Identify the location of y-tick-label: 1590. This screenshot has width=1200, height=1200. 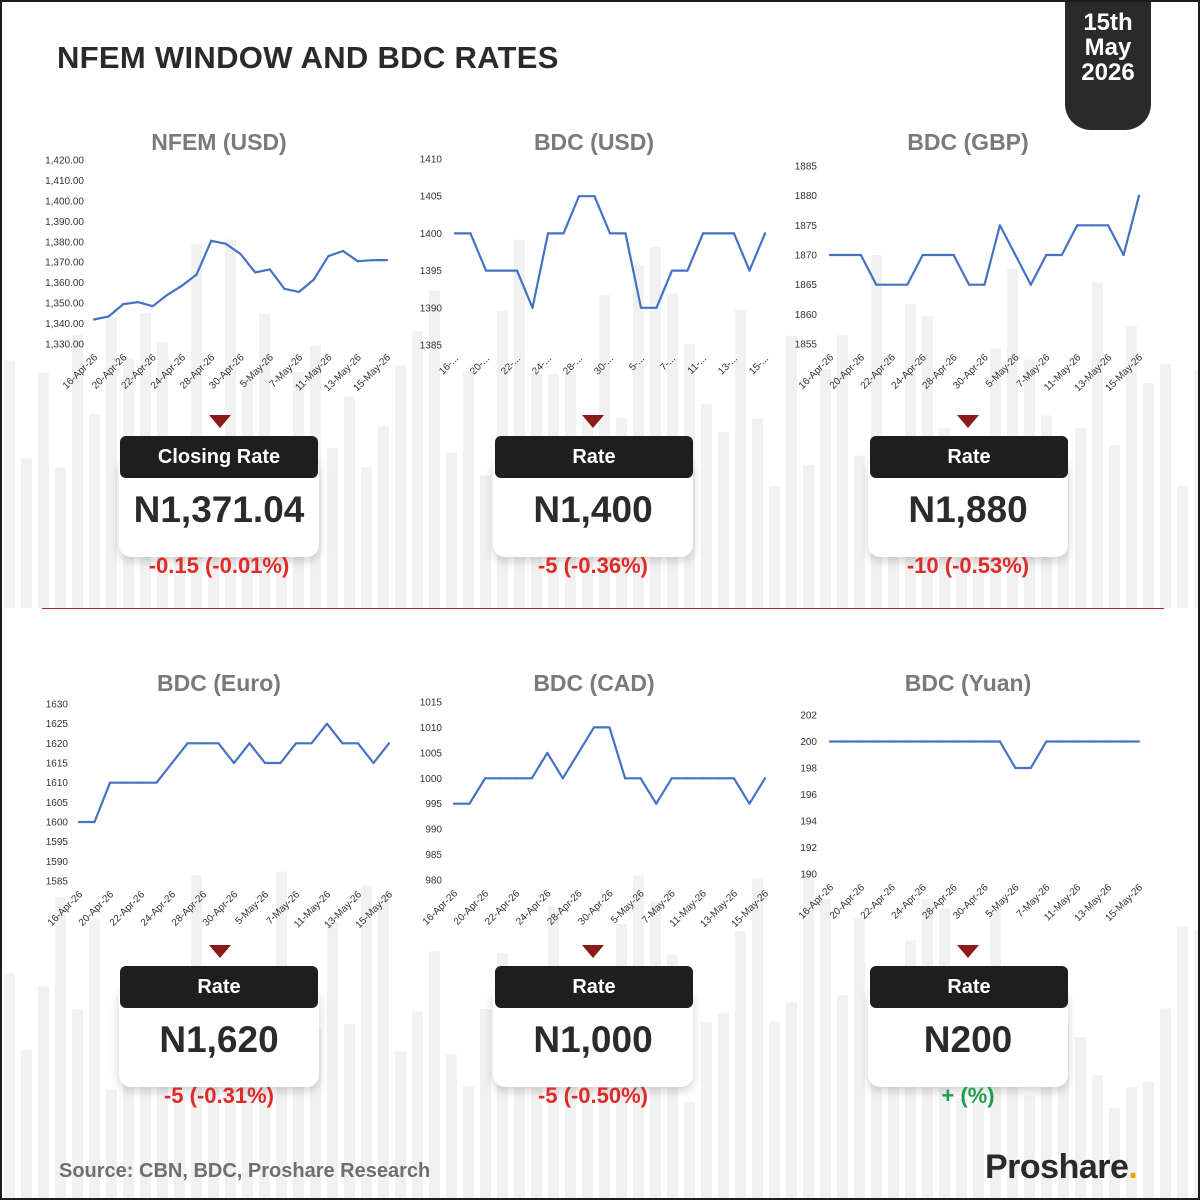
(57, 862).